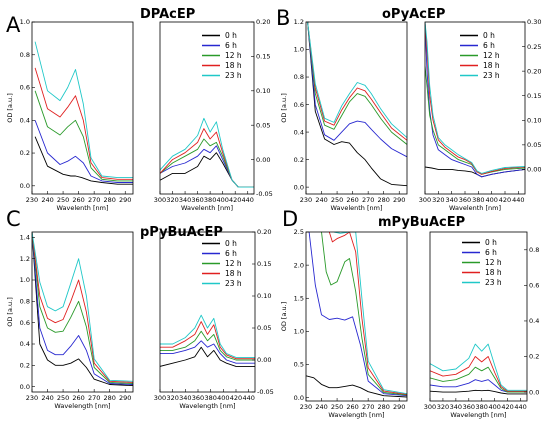  Describe the element at coordinates (299, 265) in the screenshot. I see `y-tick-label: 2.0` at that location.